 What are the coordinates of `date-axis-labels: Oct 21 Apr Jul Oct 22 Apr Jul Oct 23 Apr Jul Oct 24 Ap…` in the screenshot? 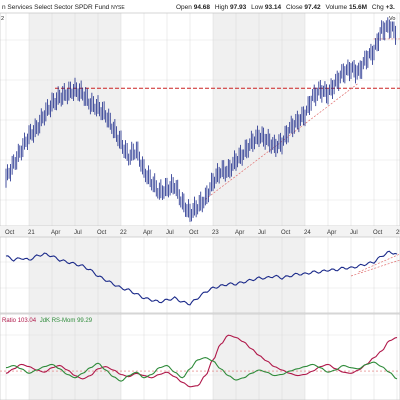 It's located at (202, 233).